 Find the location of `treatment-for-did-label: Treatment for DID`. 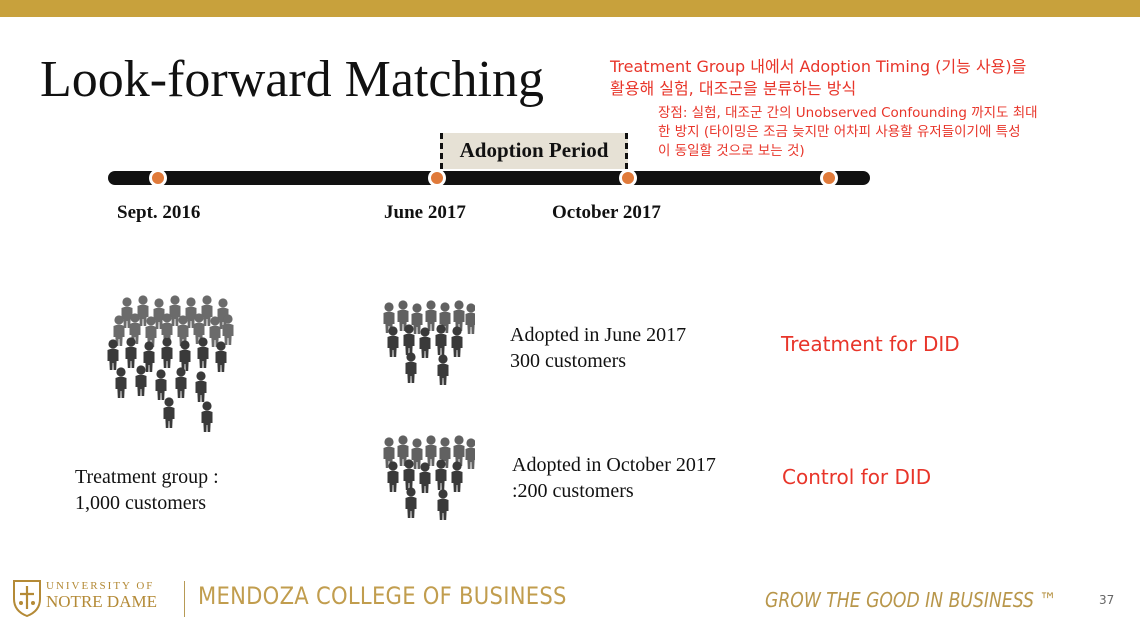

treatment-for-did-label: Treatment for DID is located at coordinates (870, 344).